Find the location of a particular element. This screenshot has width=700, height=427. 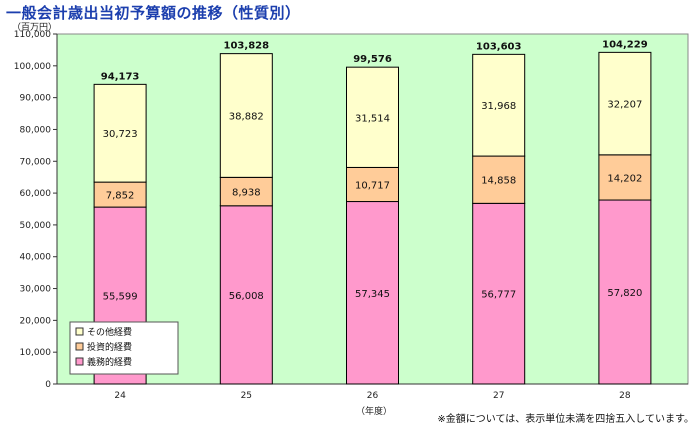

chart-title: 一般会計歳出当初予算額の推移（性質別） is located at coordinates (153, 13).